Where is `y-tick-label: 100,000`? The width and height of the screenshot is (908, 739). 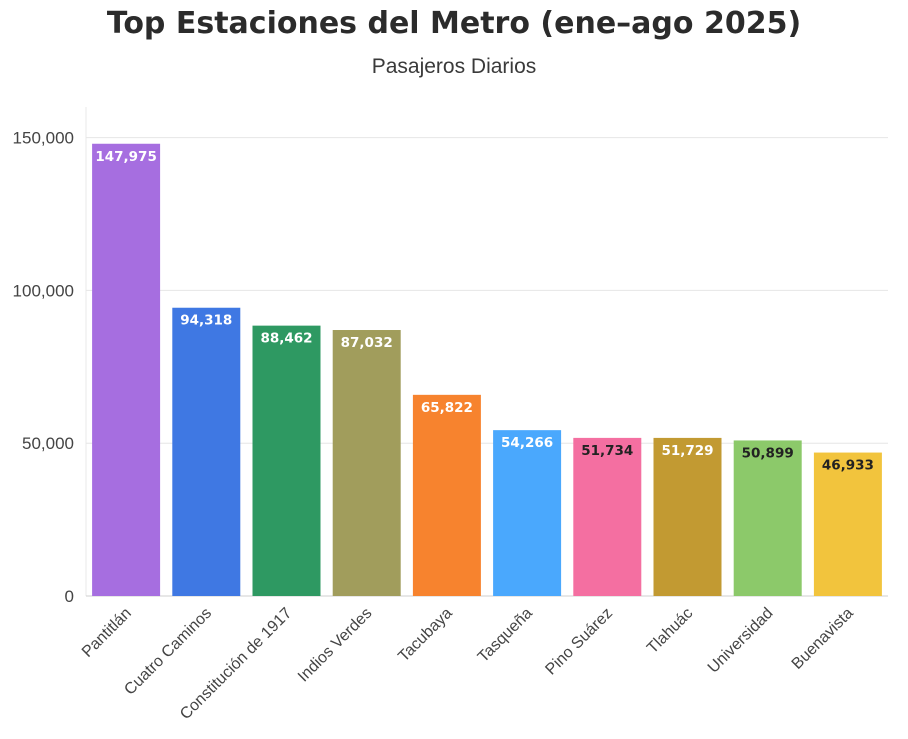
y-tick-label: 100,000 is located at coordinates (43, 290).